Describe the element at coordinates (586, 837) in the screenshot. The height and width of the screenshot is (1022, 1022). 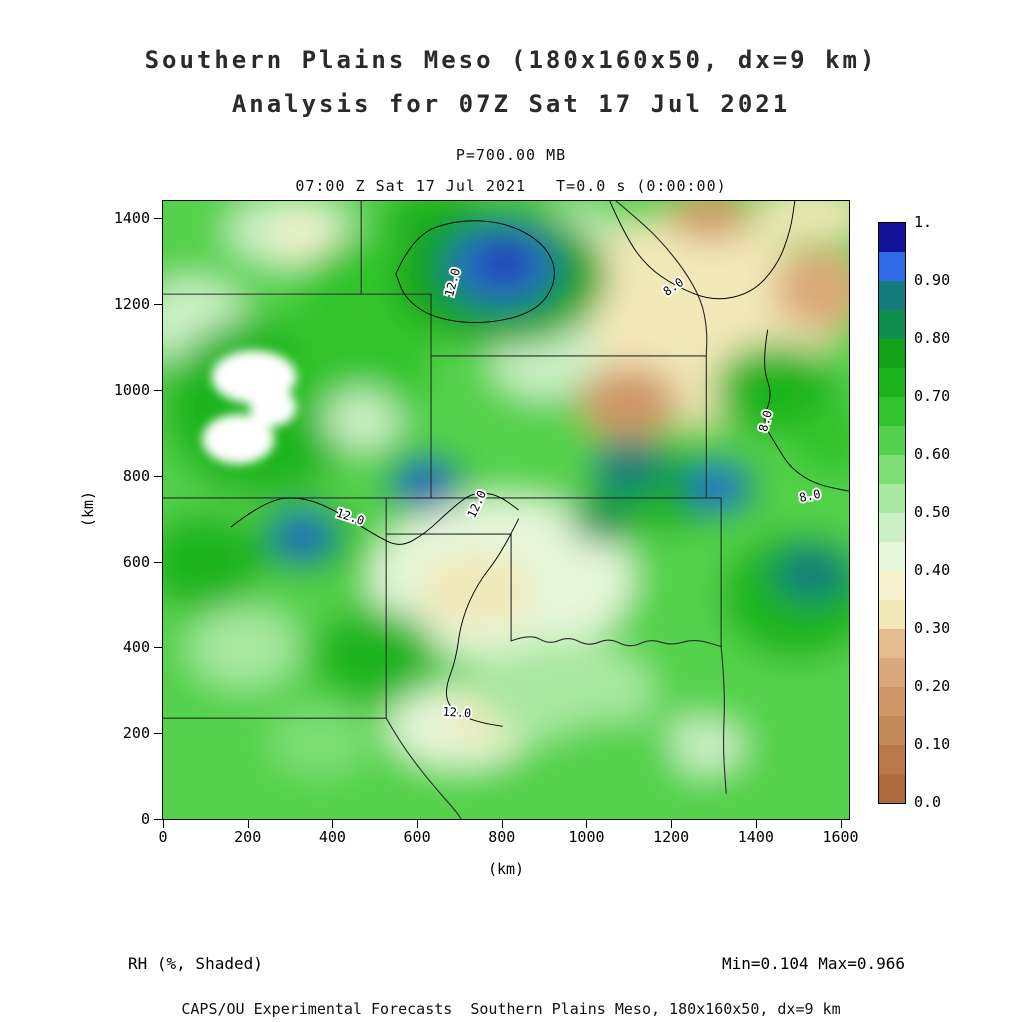
I see `x-tick-label: 1000` at that location.